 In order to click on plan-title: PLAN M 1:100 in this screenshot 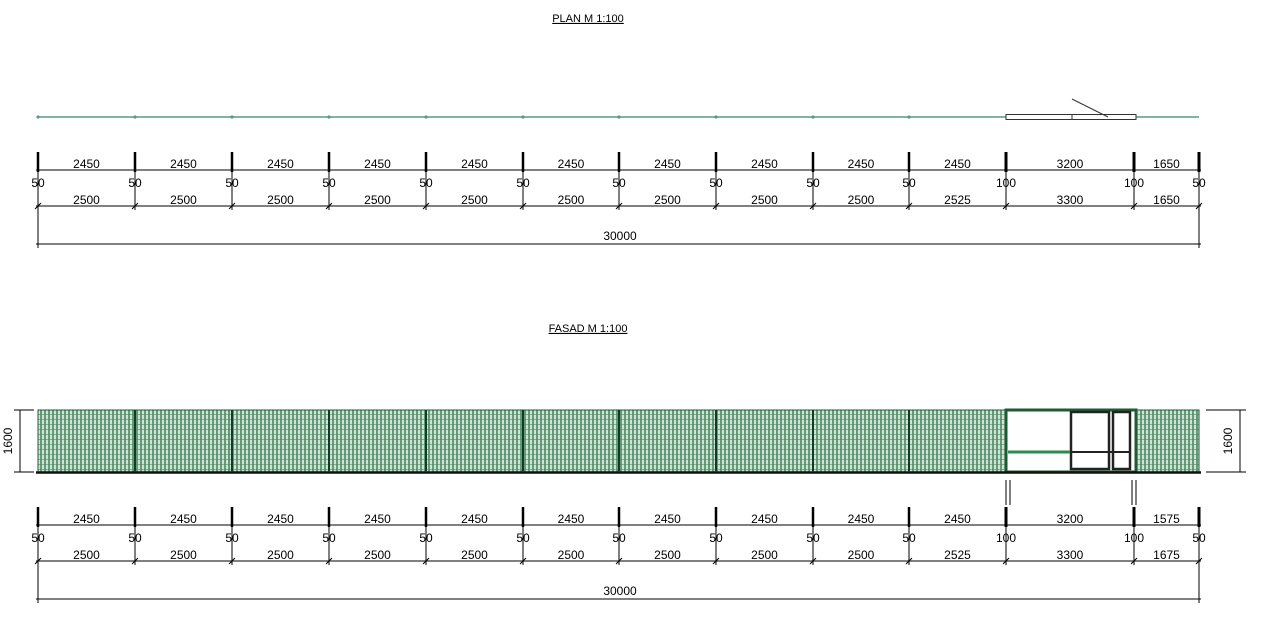, I will do `click(588, 19)`.